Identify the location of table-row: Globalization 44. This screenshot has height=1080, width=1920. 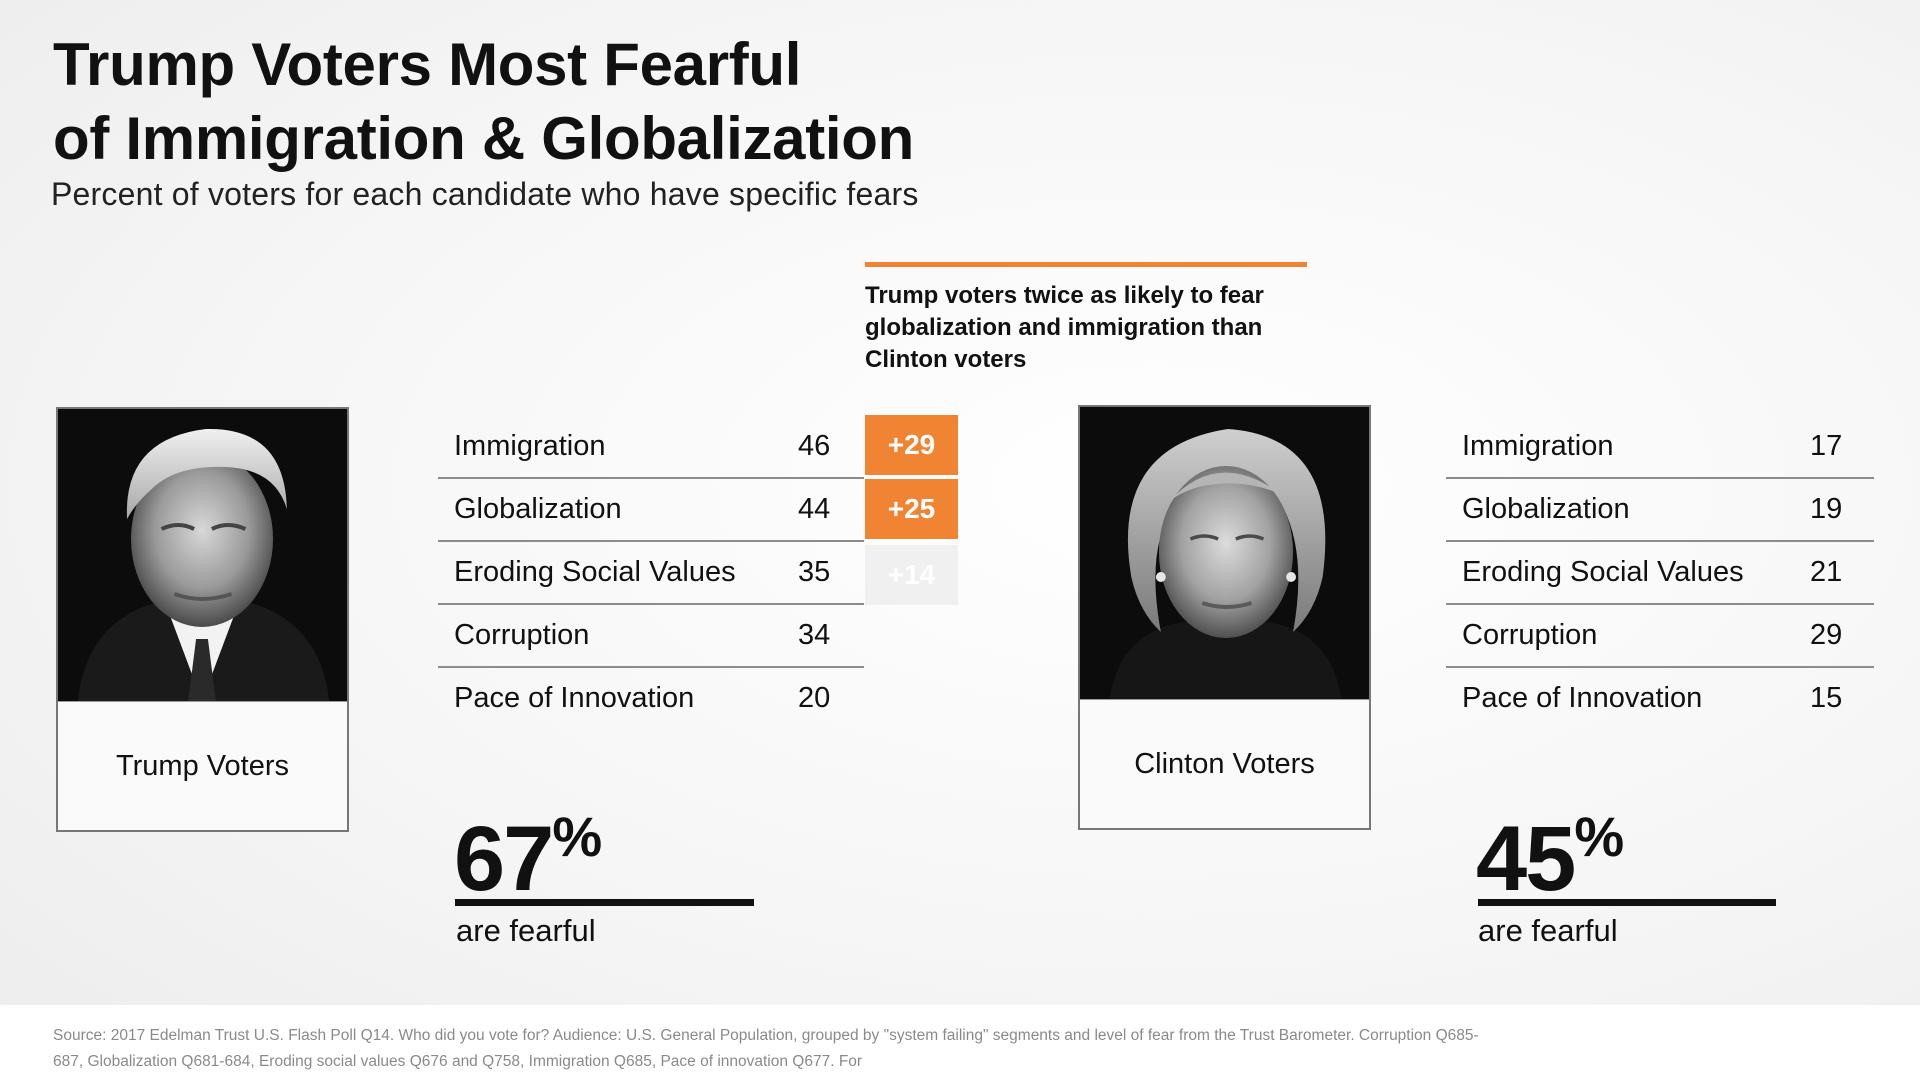
(651, 510).